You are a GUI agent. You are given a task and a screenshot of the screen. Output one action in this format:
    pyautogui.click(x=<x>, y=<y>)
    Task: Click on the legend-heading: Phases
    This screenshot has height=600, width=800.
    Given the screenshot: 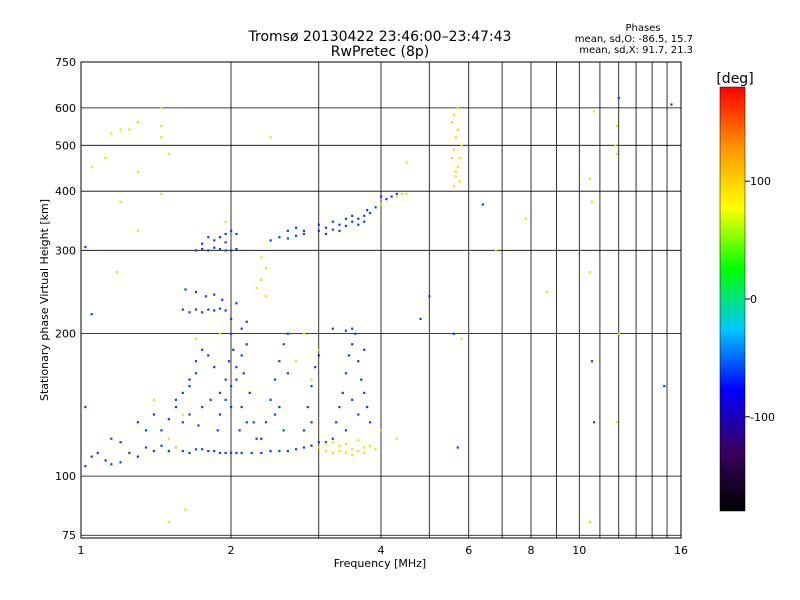 What is the action you would take?
    pyautogui.click(x=642, y=28)
    